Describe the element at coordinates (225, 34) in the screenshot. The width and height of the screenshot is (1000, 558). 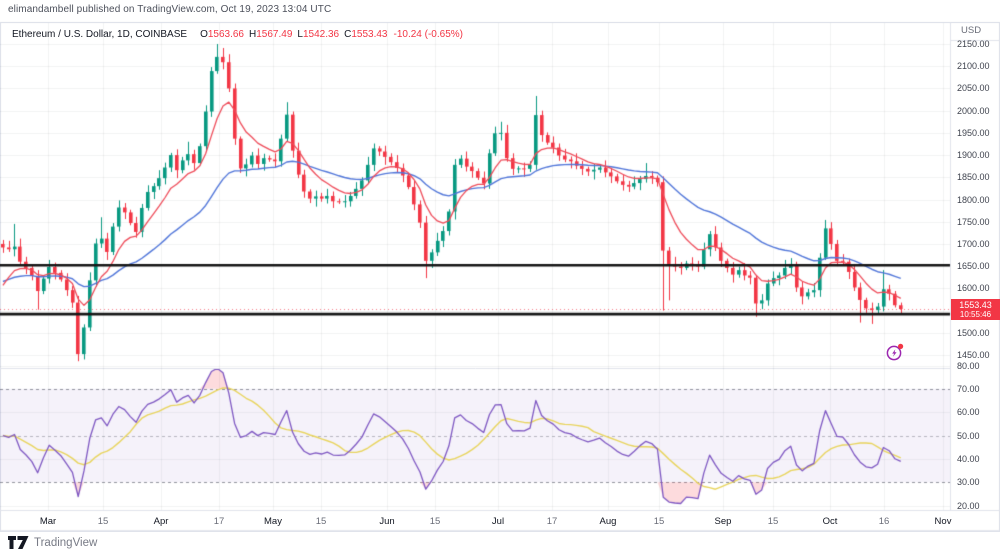
I see `open-value: 1563.66` at that location.